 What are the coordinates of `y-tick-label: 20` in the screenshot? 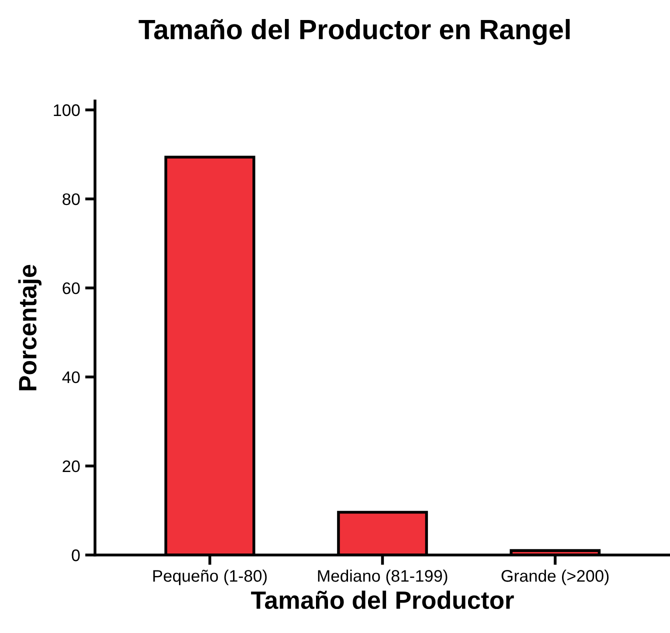 It's located at (71, 466).